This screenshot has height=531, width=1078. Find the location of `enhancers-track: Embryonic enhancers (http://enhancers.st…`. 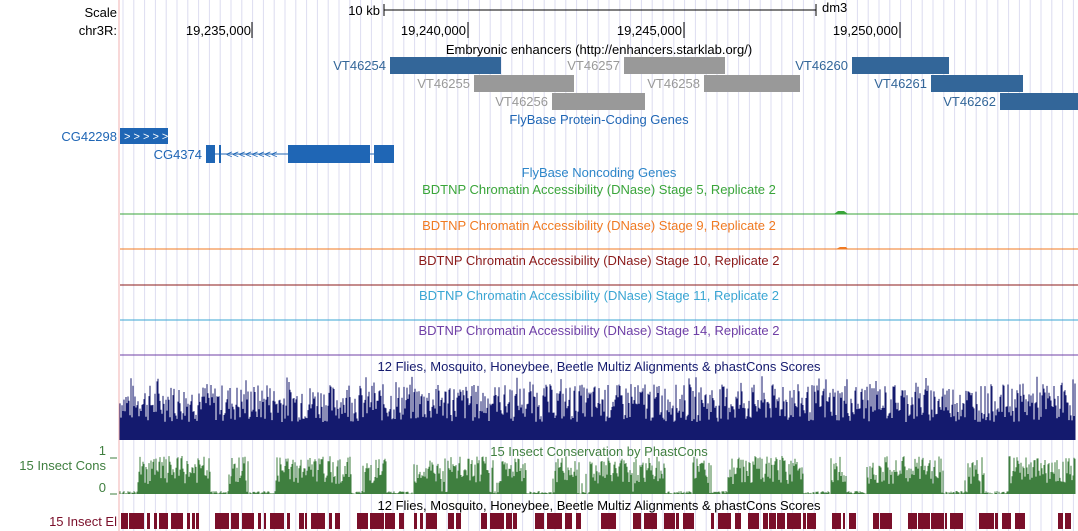

enhancers-track: Embryonic enhancers (http://enhancers.st… is located at coordinates (705, 76).